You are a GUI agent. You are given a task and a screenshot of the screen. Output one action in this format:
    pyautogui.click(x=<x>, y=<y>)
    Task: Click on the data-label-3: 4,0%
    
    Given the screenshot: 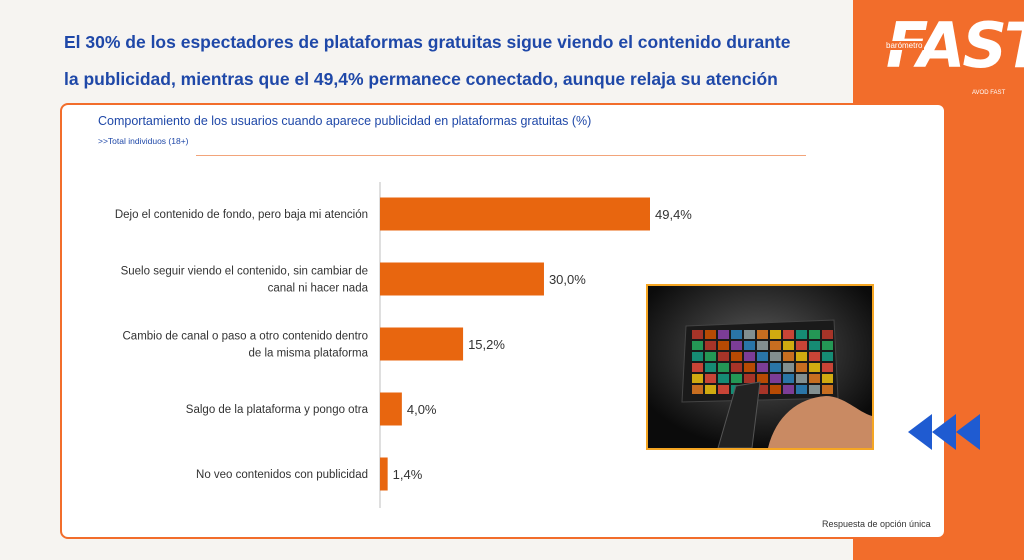 What is the action you would take?
    pyautogui.click(x=422, y=409)
    